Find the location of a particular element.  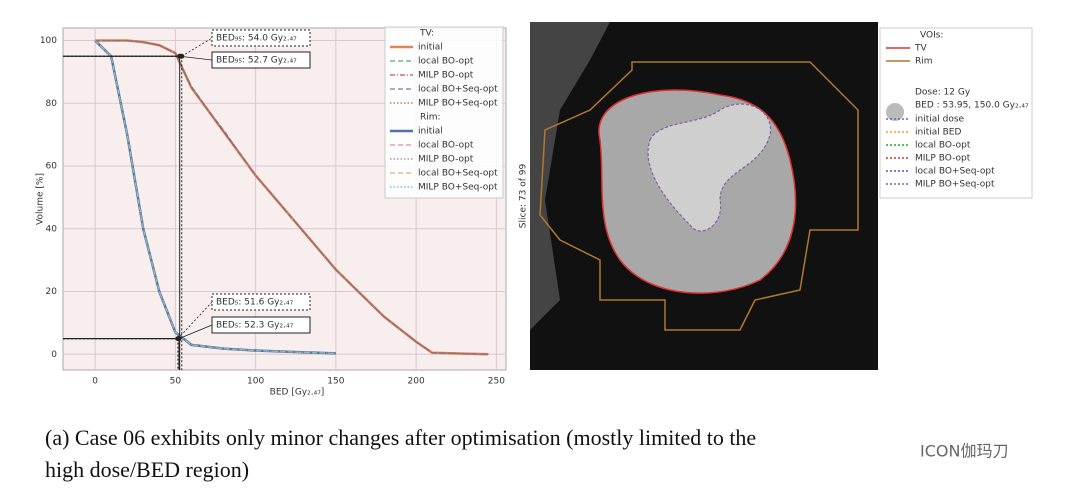

legend-swatch is located at coordinates (895, 112).